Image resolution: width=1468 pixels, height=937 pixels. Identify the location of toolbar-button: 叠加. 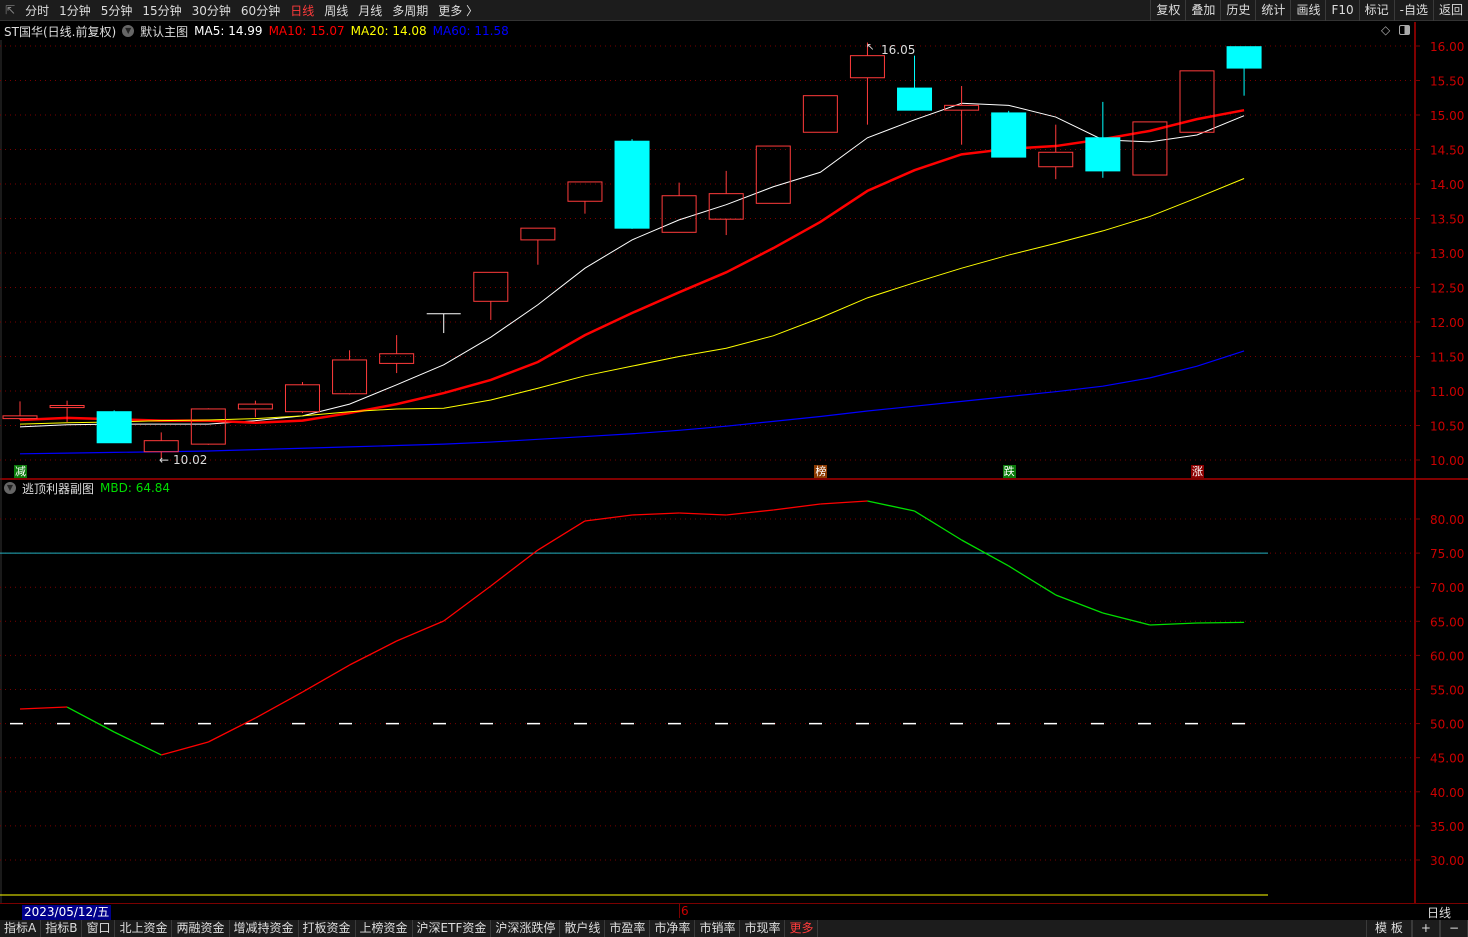
(1202, 10).